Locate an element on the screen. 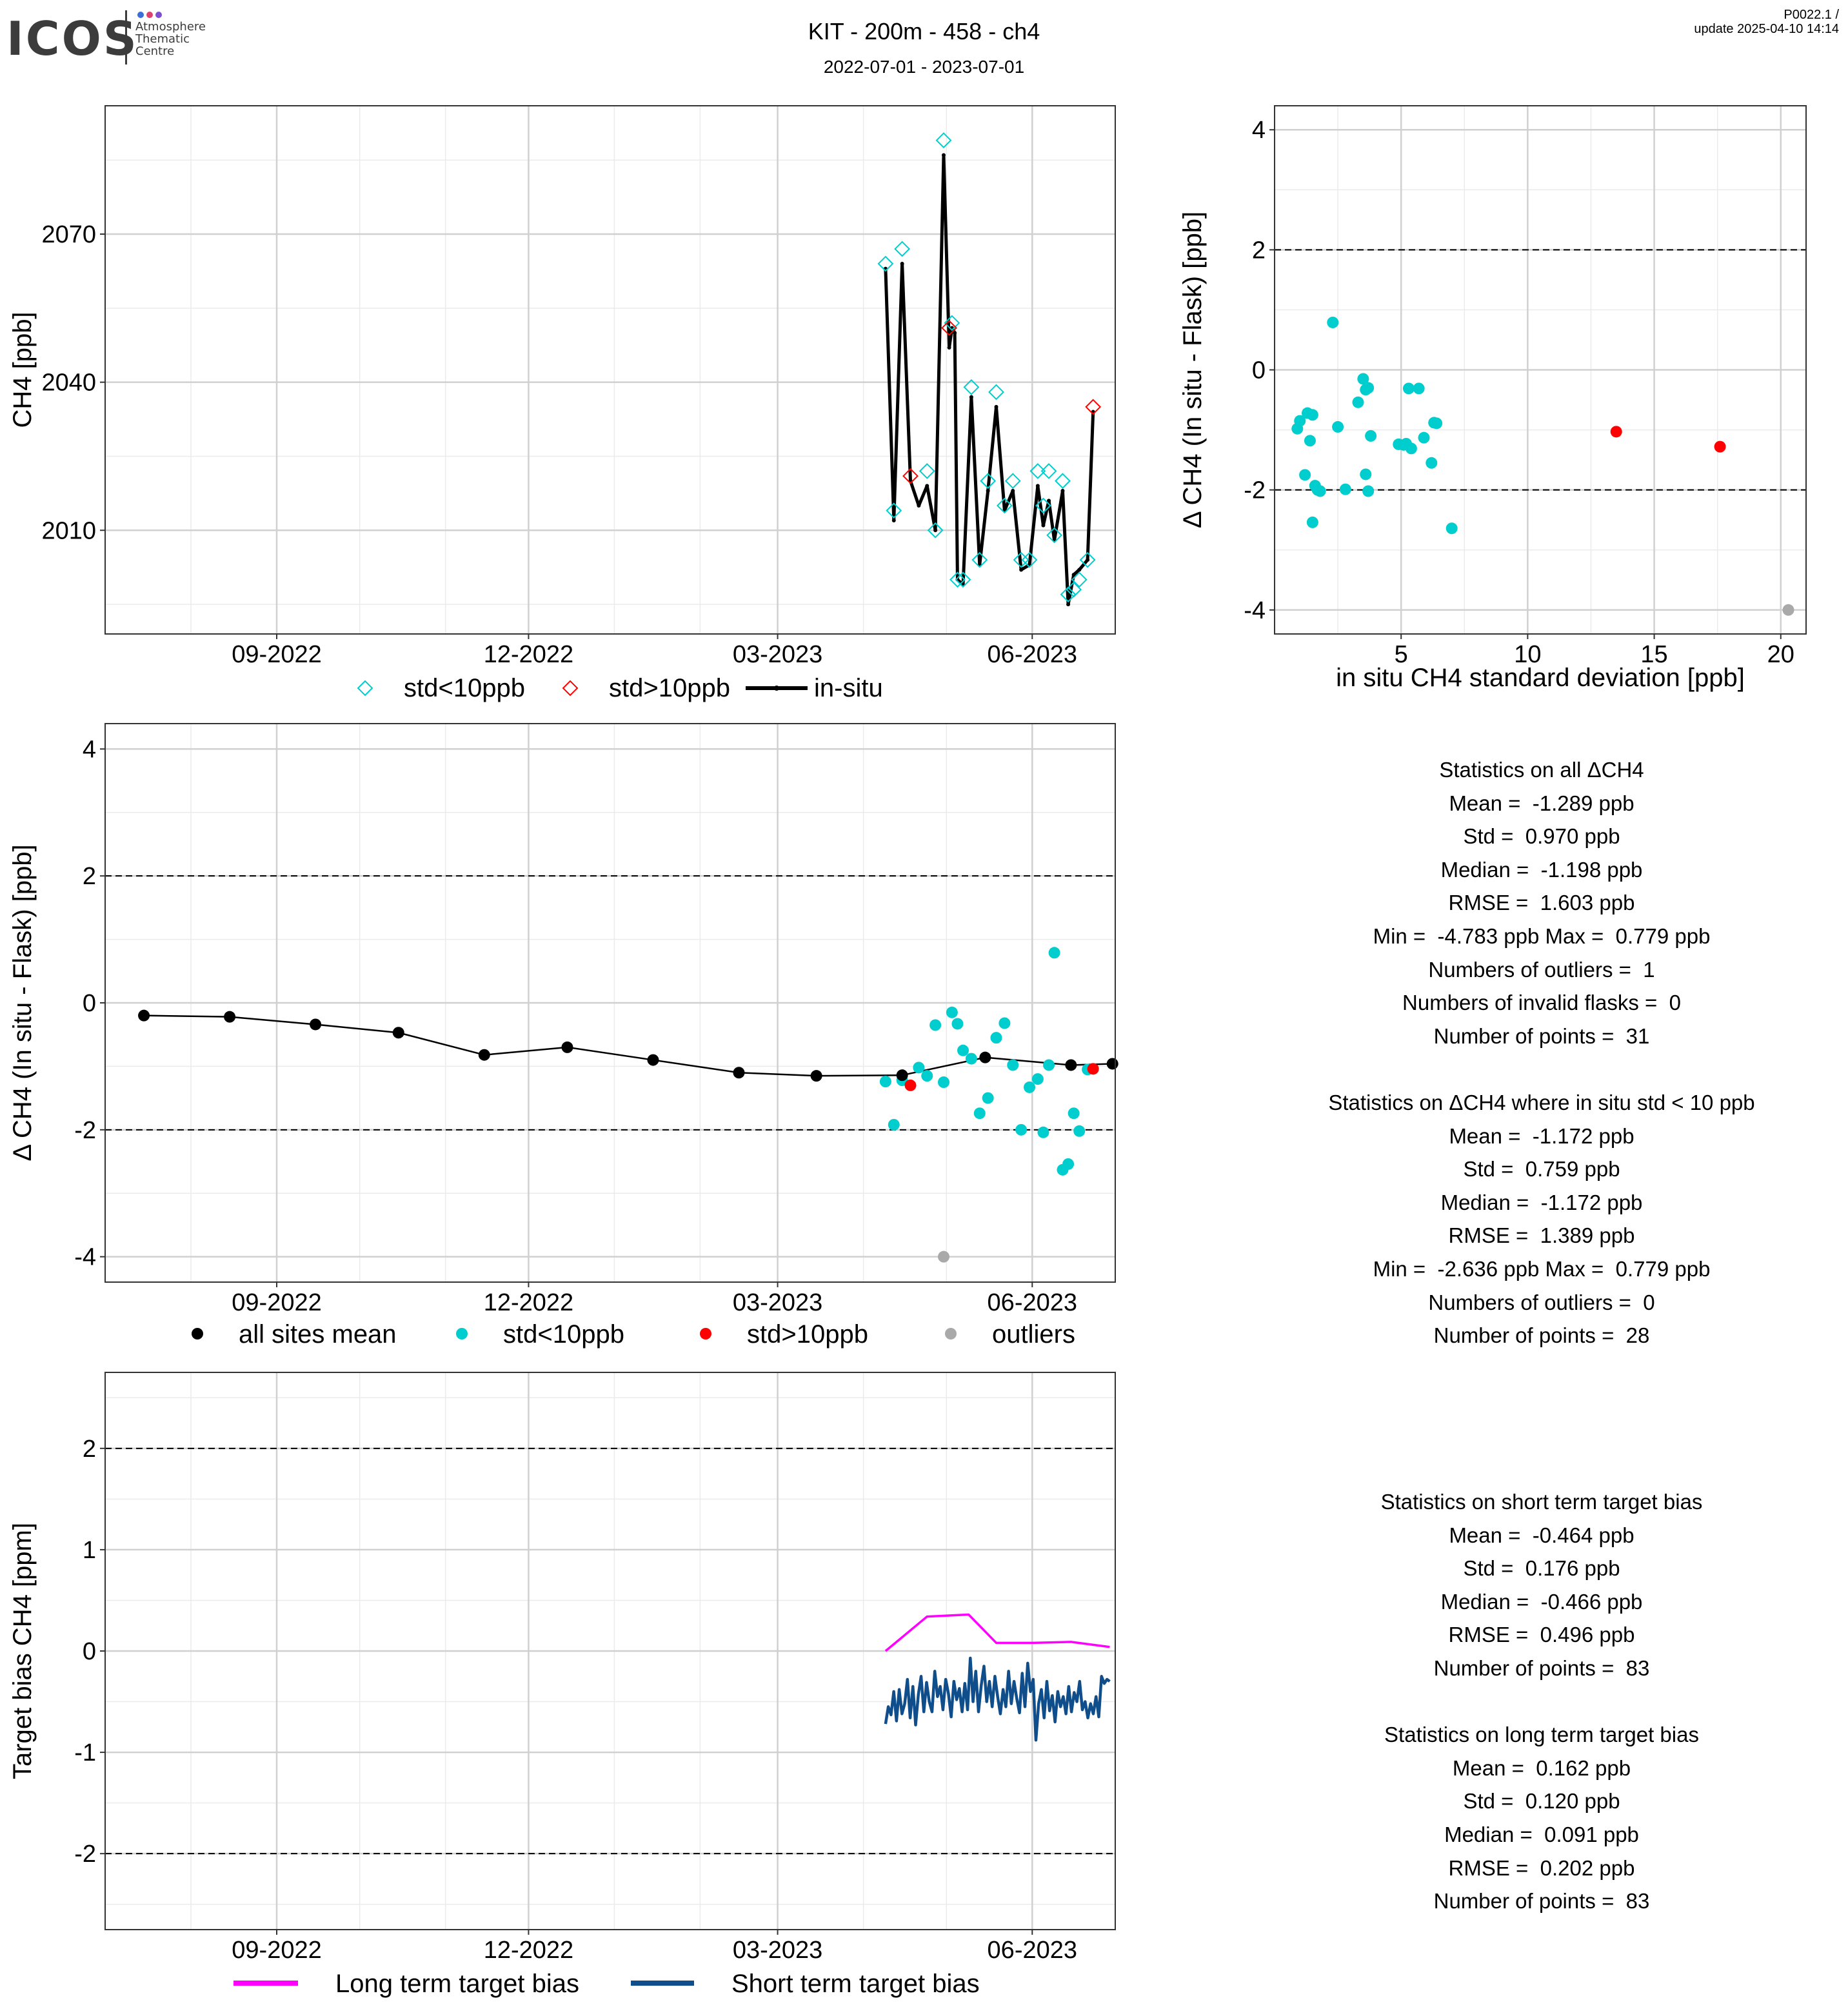 The image size is (1848, 2007). stats-line: Mean = -1.172 ppb is located at coordinates (1542, 1135).